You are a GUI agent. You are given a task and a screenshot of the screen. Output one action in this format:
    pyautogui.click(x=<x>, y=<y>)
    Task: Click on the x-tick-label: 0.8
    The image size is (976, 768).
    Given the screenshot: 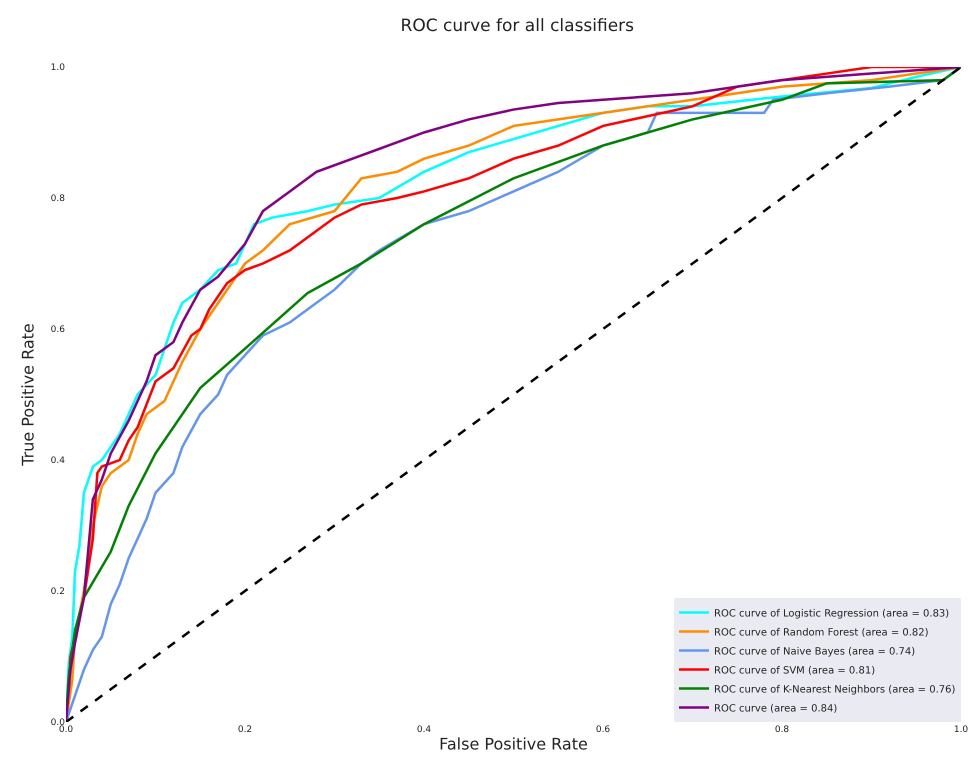 What is the action you would take?
    pyautogui.click(x=782, y=730)
    